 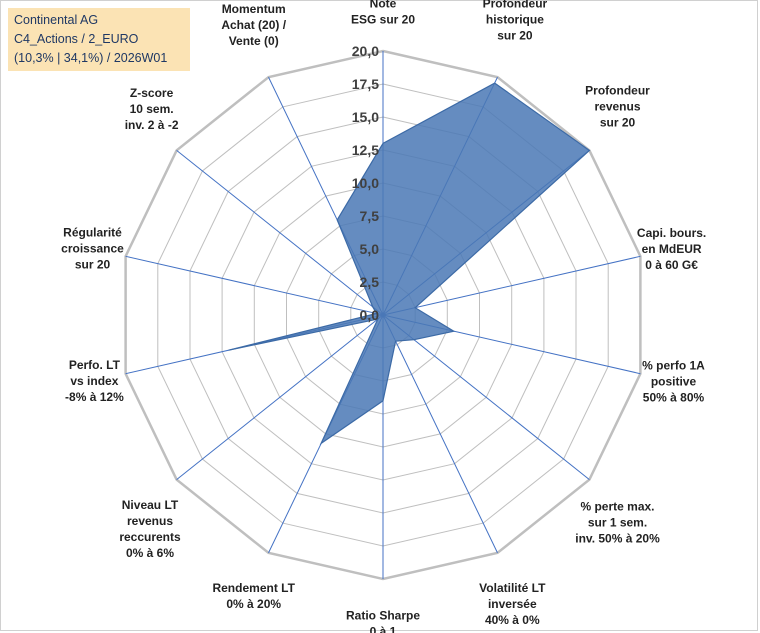 I want to click on axis-title-line: Perfo. LT, so click(x=95, y=365).